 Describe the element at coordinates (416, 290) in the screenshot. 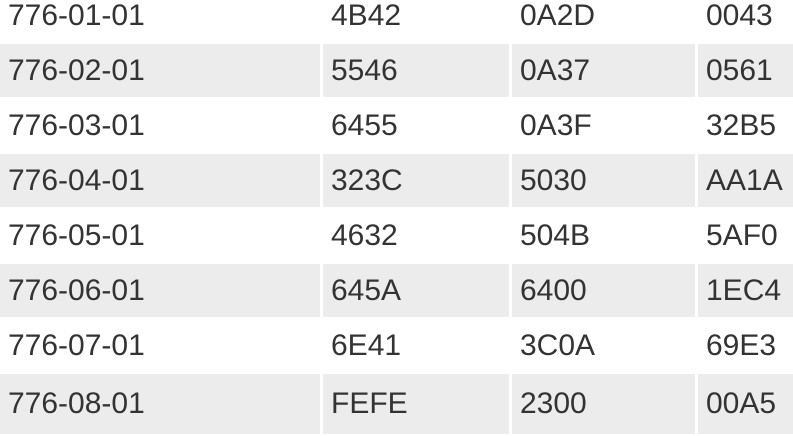

I see `table-cell-value-1: 645A` at that location.